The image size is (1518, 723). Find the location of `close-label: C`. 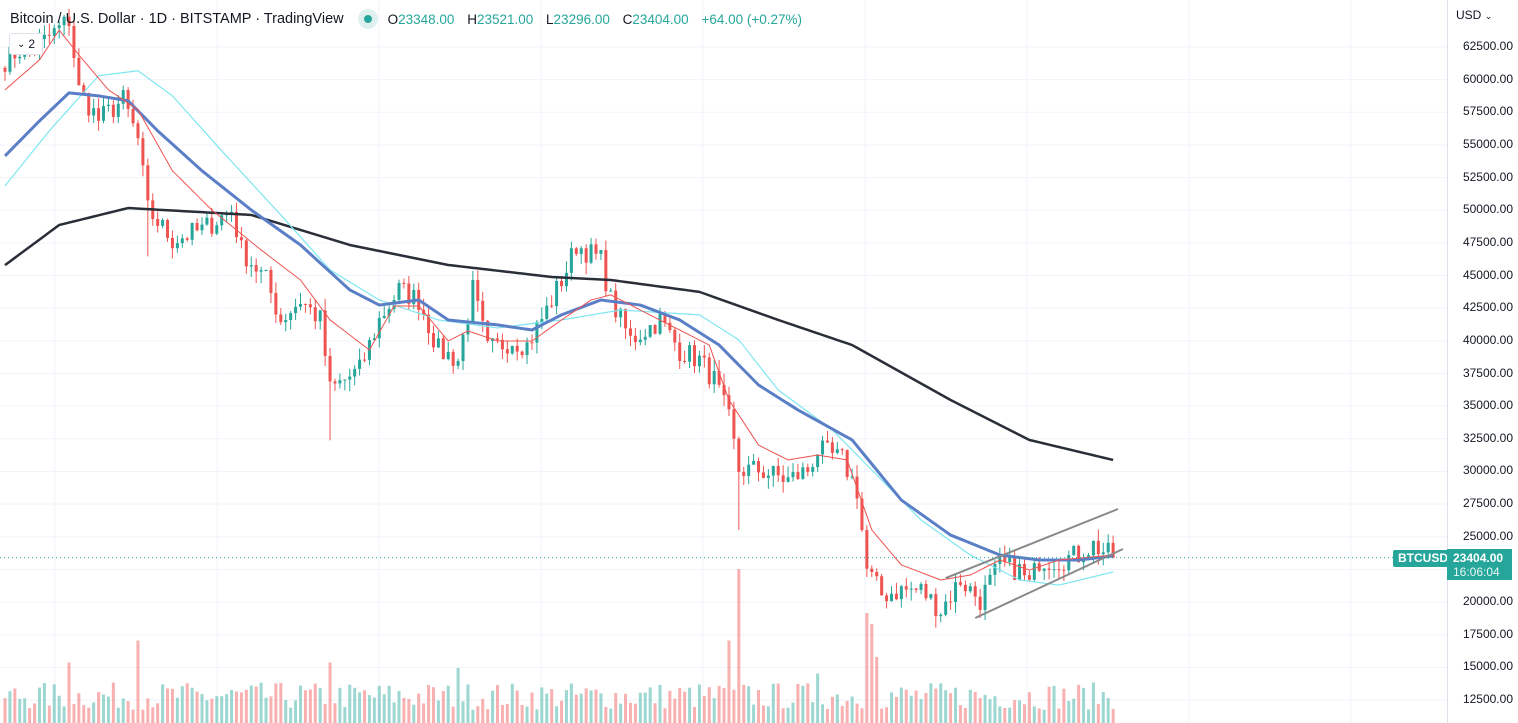

close-label: C is located at coordinates (627, 19).